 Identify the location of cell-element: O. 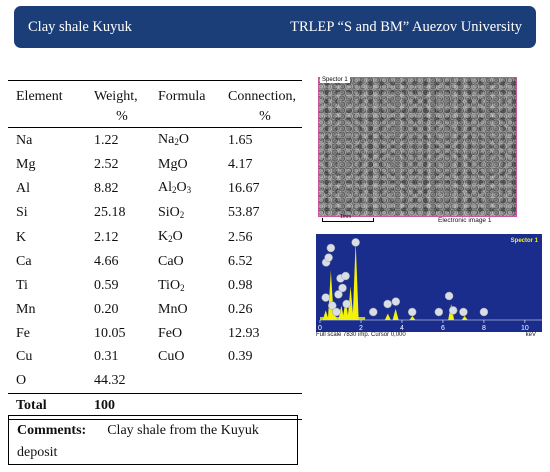
(21, 380).